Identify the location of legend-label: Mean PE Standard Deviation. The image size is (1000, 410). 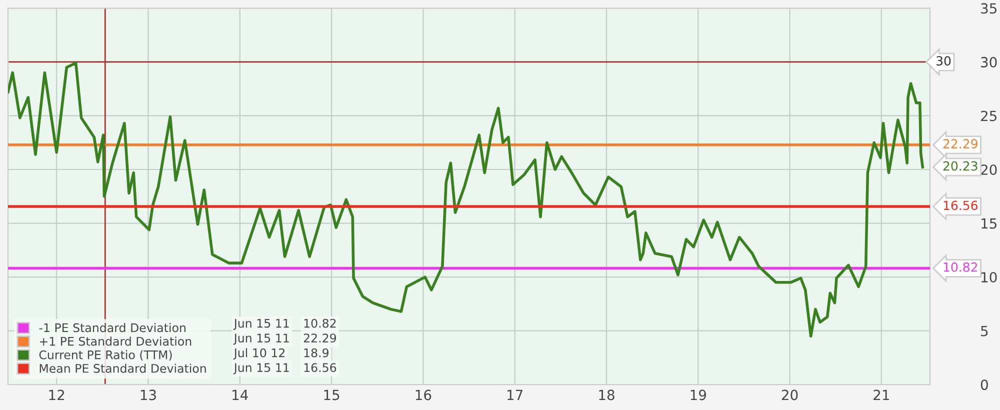
(123, 368).